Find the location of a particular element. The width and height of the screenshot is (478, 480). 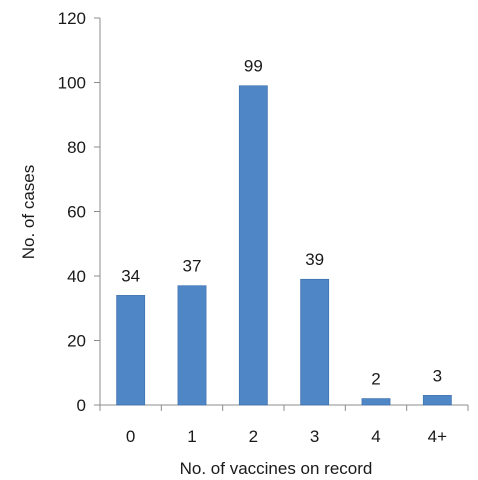

data-label: 3 is located at coordinates (437, 375).